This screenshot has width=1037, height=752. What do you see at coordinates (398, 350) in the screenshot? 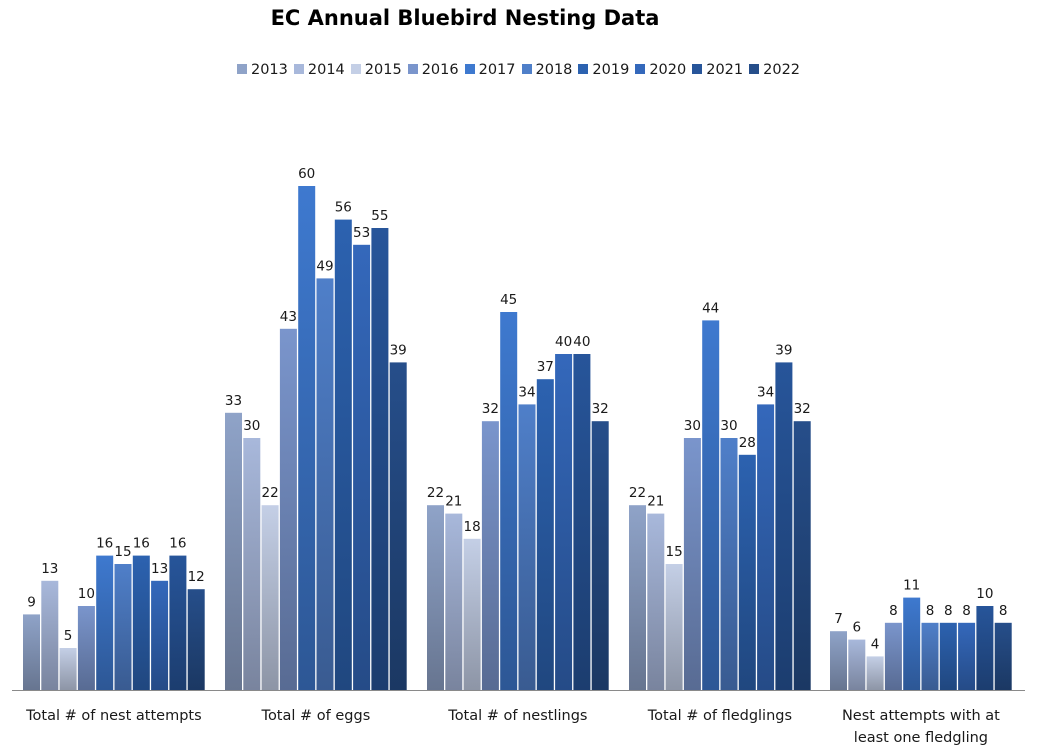
I see `data-label: 39` at bounding box center [398, 350].